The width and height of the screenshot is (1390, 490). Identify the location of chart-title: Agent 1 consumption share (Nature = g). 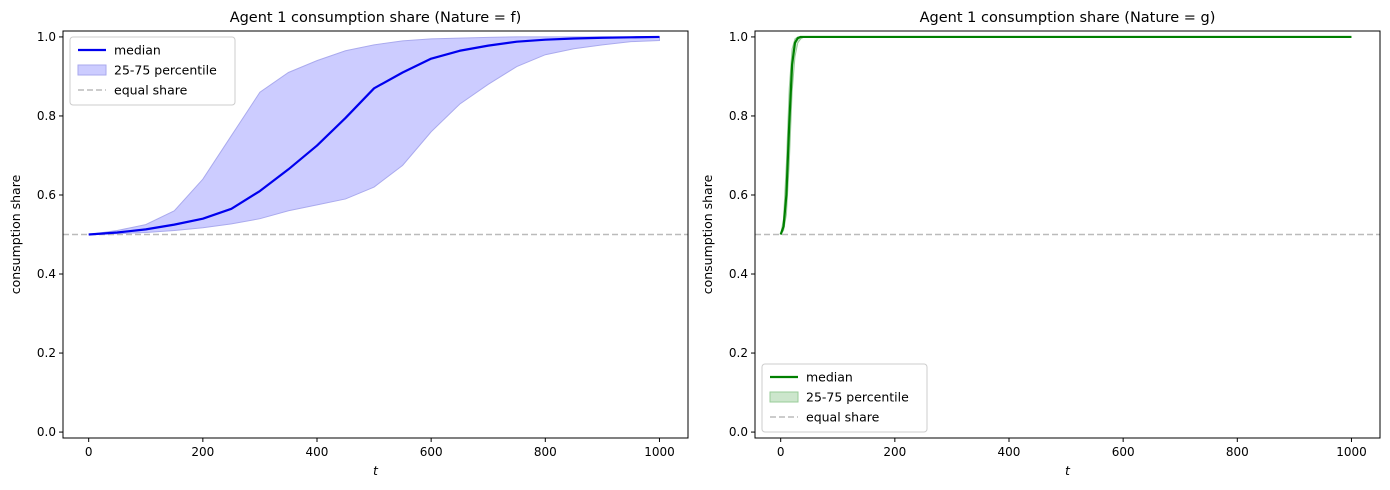
(1068, 18).